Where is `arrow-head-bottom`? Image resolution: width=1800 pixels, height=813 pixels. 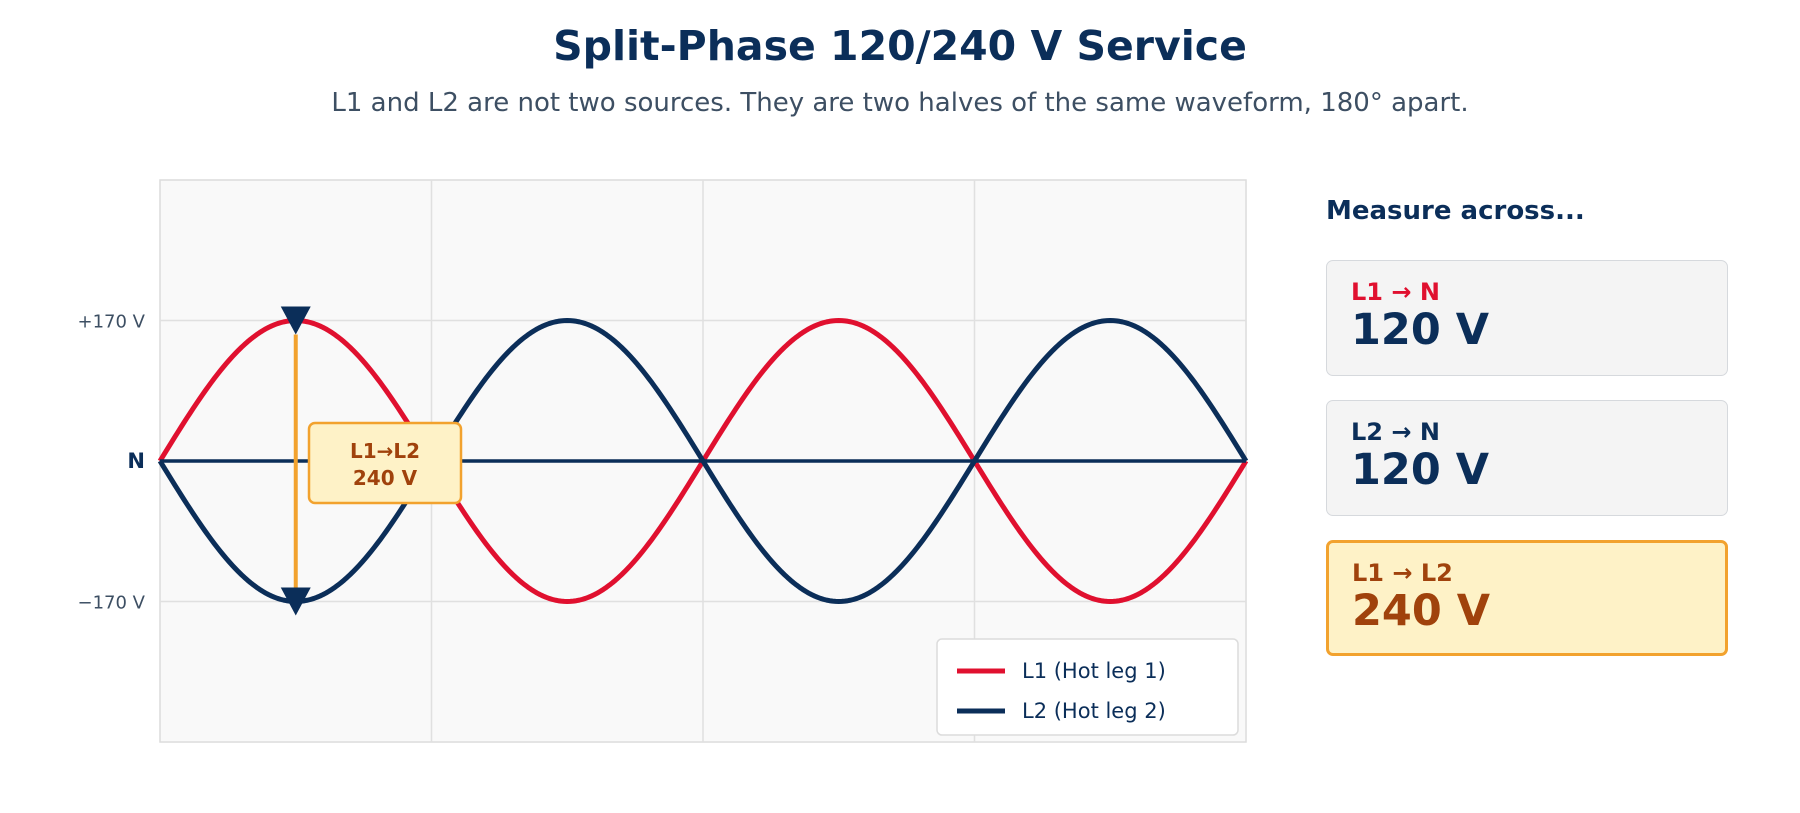
arrow-head-bottom is located at coordinates (295, 601).